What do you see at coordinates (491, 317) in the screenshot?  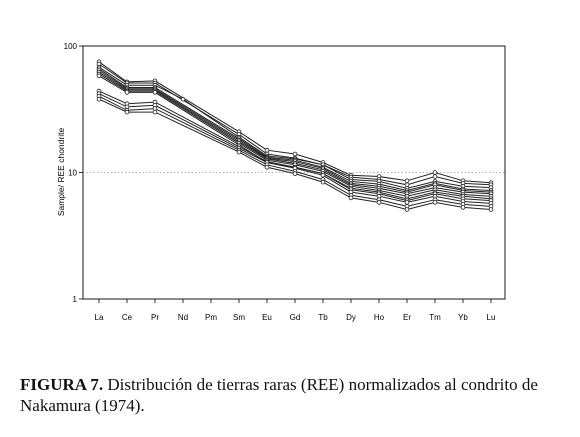 I see `x-tick-label: Lu` at bounding box center [491, 317].